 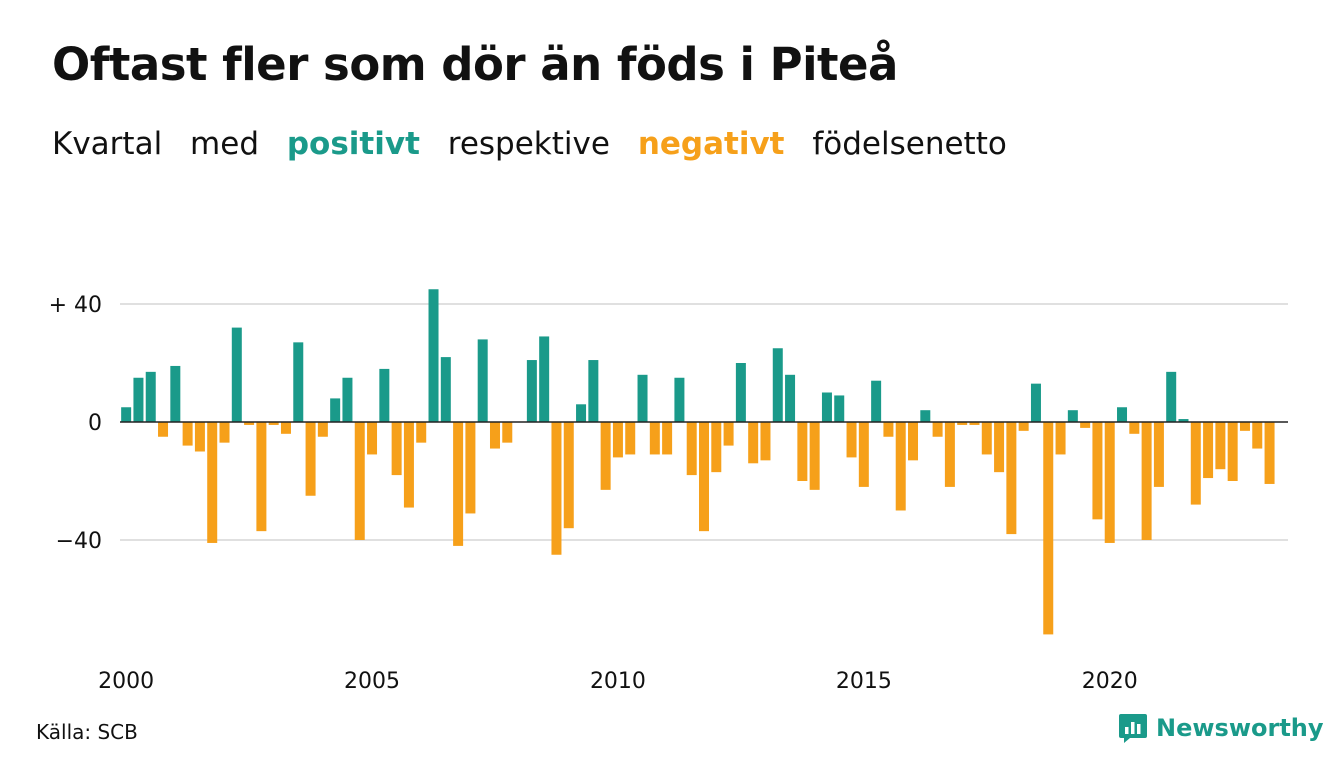 I want to click on subtitle-part-kvartal: Kvartal, so click(x=107, y=144).